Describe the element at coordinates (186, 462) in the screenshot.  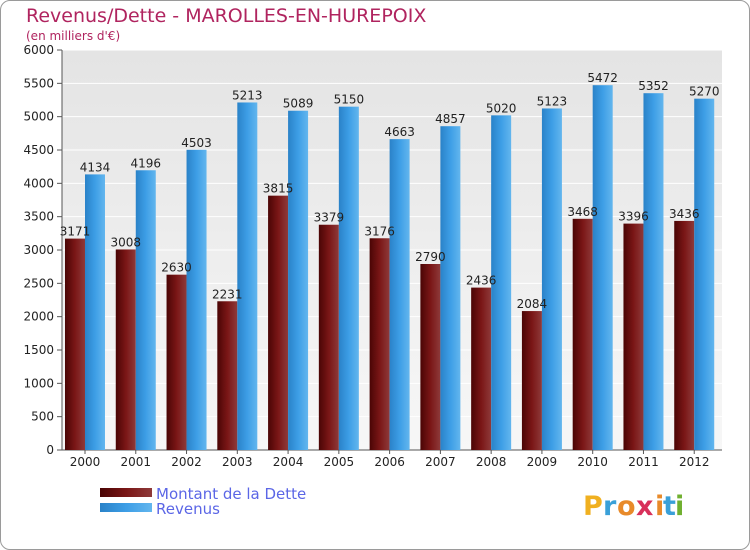
I see `x-tick-label: 2002` at that location.